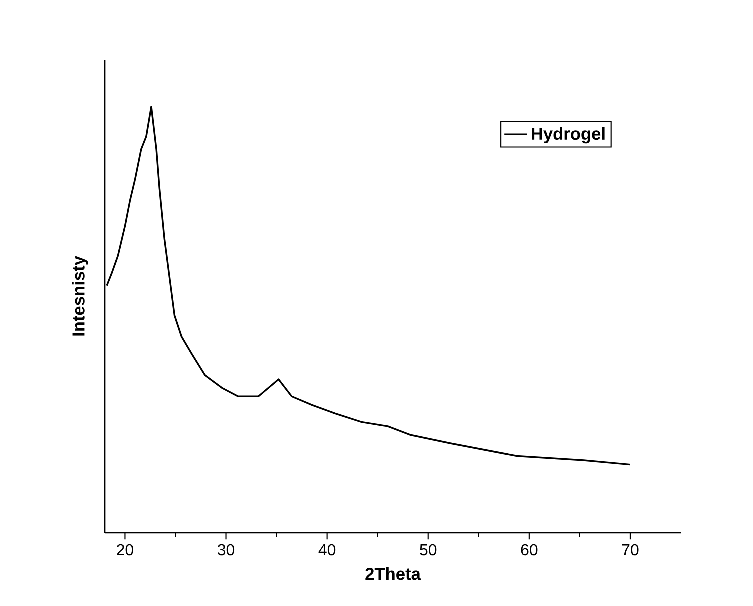 Image resolution: width=753 pixels, height=606 pixels. I want to click on y-axis-title: Intesnisty, so click(80, 296).